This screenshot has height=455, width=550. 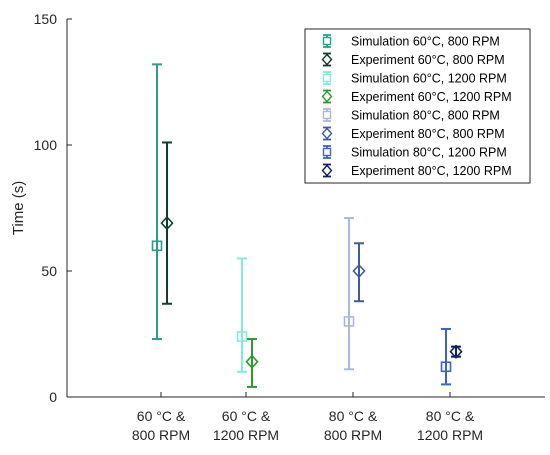 What do you see at coordinates (46, 19) in the screenshot?
I see `y-tick-label: 150` at bounding box center [46, 19].